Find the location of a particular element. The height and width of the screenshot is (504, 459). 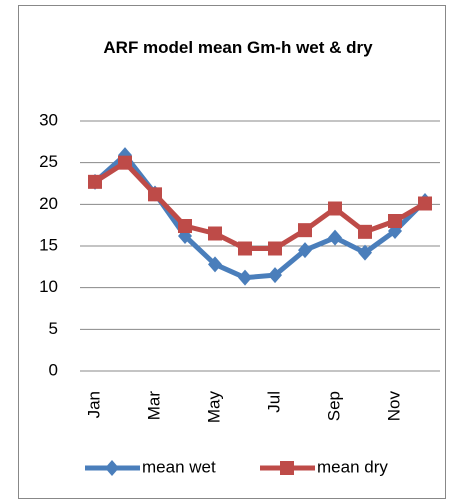

x-tick-label: Mar is located at coordinates (153, 406).